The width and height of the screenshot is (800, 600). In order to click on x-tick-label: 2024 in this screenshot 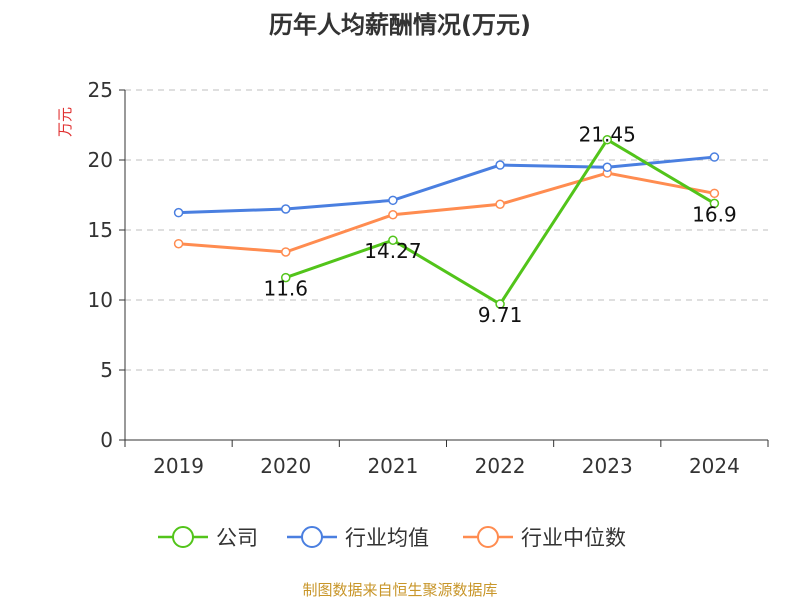, I will do `click(714, 466)`.